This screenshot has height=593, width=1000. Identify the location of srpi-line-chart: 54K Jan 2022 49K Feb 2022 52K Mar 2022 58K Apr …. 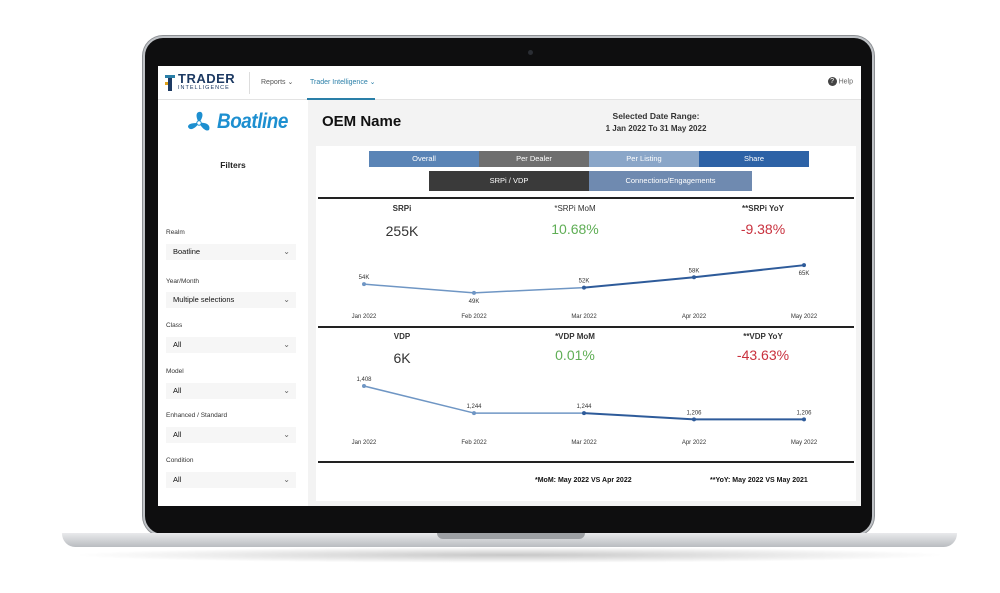
(585, 291).